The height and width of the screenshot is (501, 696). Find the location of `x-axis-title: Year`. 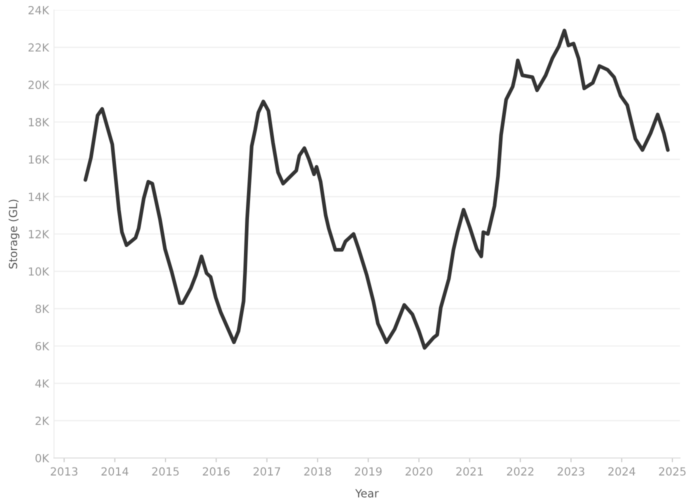

x-axis-title: Year is located at coordinates (367, 493).